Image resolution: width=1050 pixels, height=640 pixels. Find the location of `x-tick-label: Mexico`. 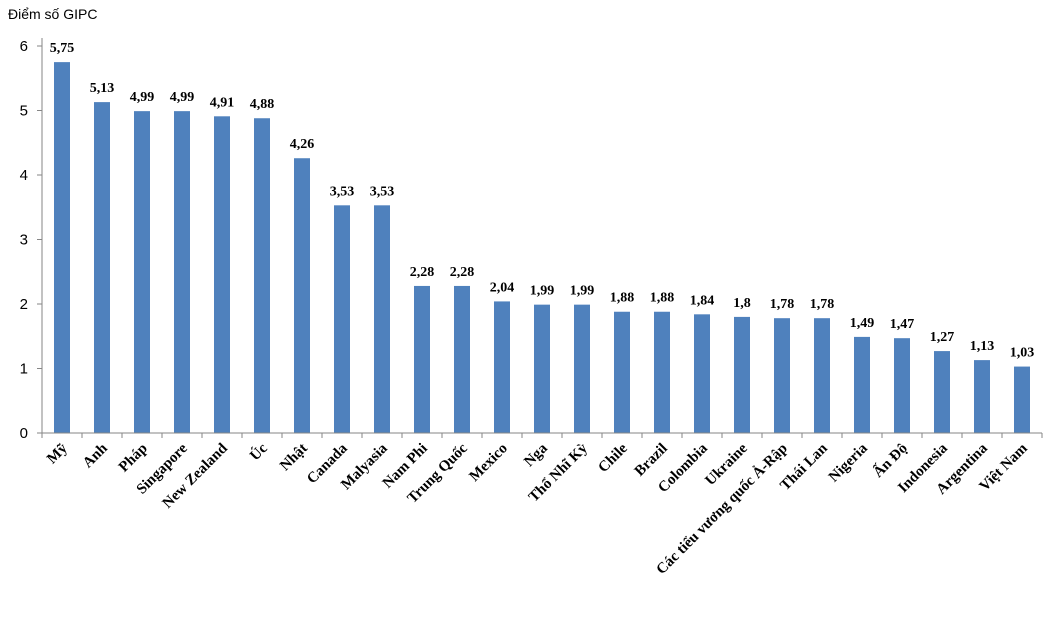

x-tick-label: Mexico is located at coordinates (489, 463).